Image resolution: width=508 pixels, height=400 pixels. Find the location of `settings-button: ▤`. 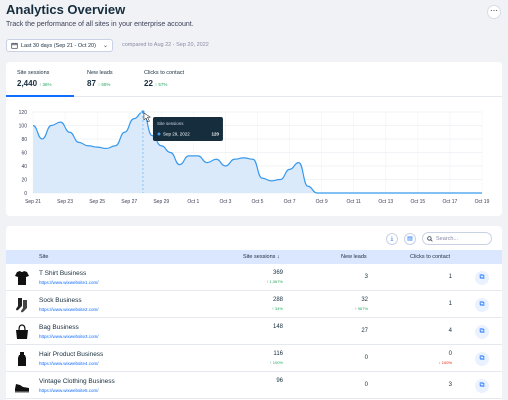

settings-button: ▤ is located at coordinates (410, 239).